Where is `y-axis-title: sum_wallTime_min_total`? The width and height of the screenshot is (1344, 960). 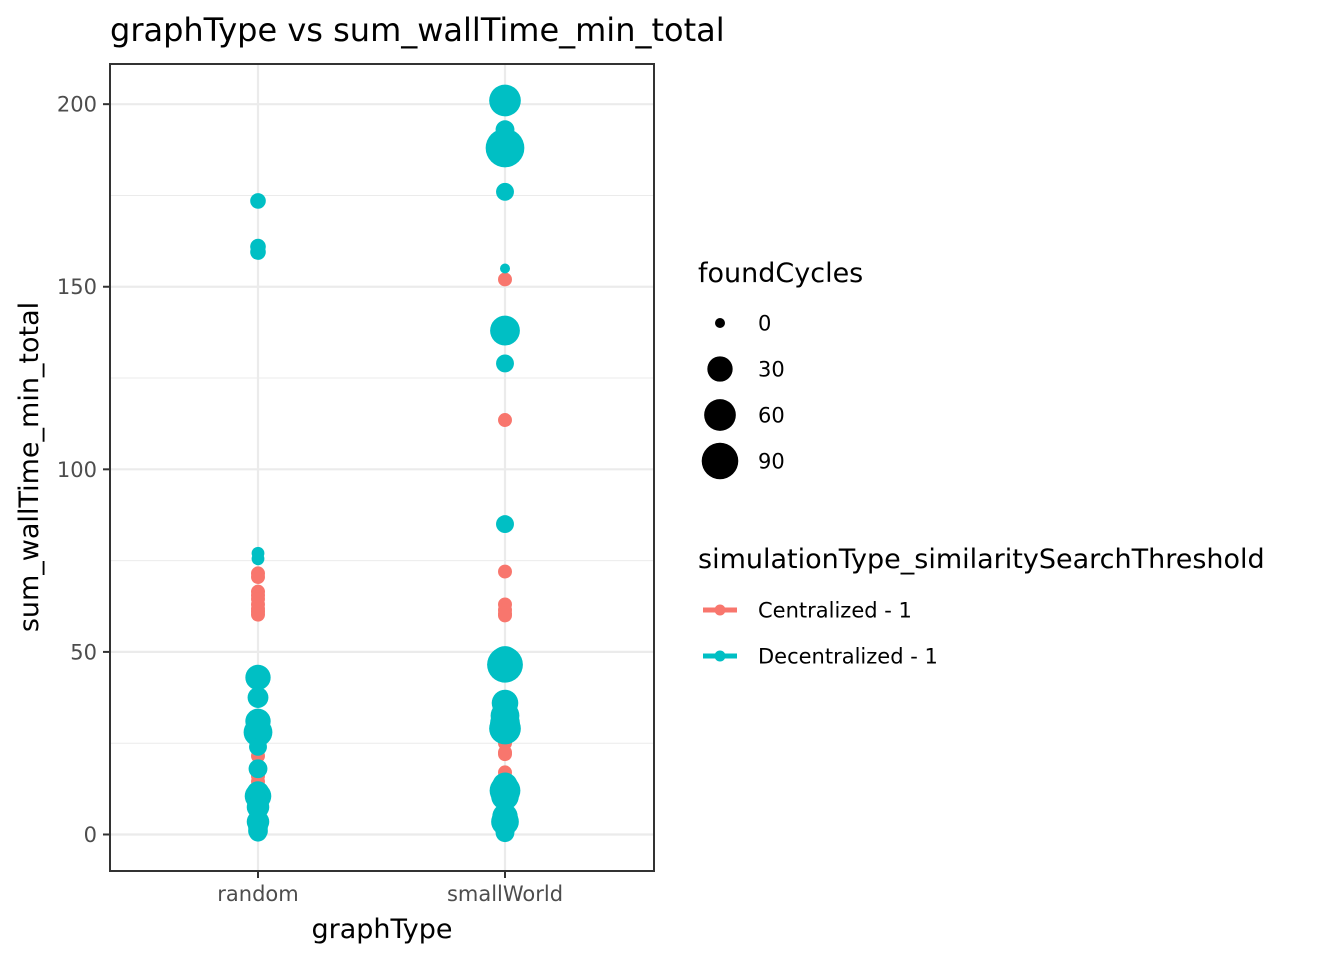
y-axis-title: sum_wallTime_min_total is located at coordinates (29, 467).